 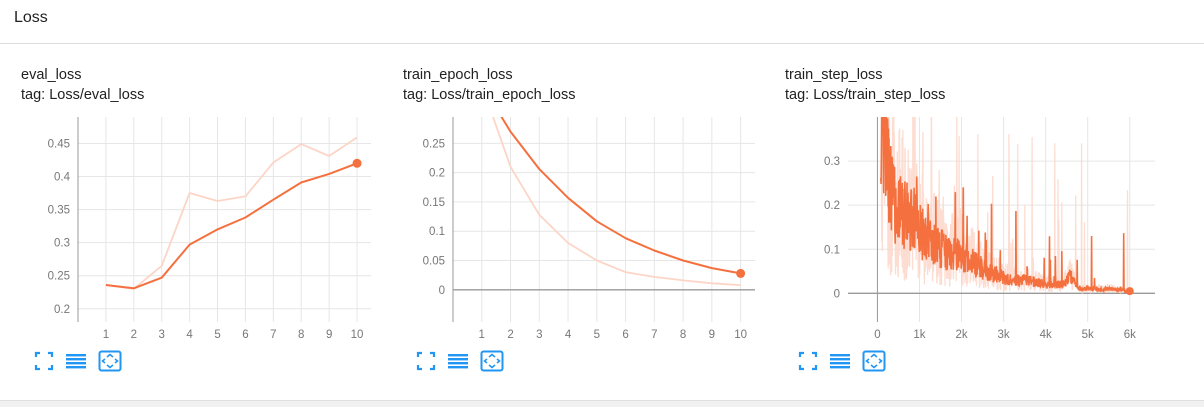 What do you see at coordinates (489, 95) in the screenshot?
I see `chart-tag: tag: Loss/train_epoch_loss` at bounding box center [489, 95].